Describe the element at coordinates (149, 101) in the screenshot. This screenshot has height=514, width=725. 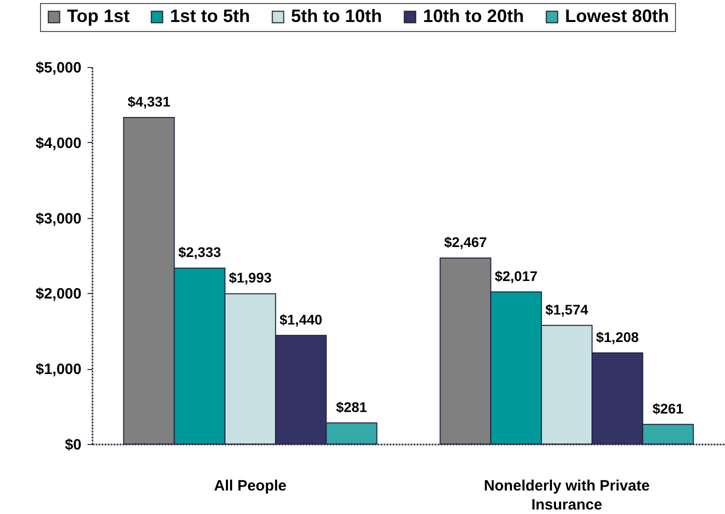
I see `data-label: $4,331` at that location.